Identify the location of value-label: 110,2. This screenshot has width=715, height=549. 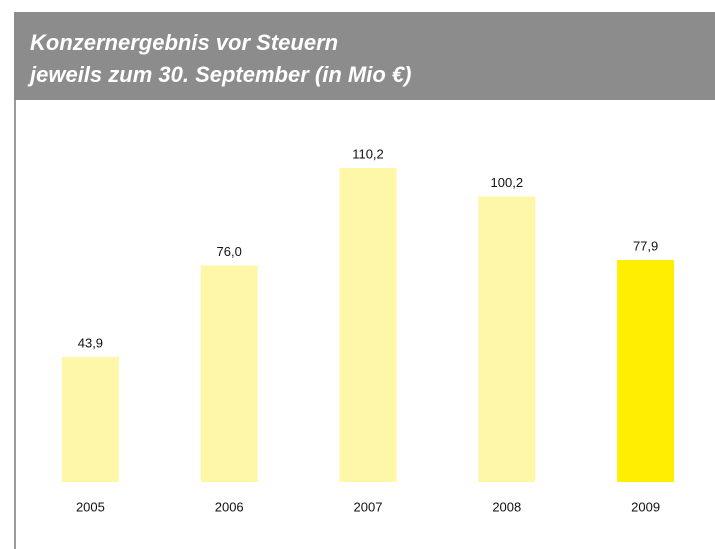
(368, 153).